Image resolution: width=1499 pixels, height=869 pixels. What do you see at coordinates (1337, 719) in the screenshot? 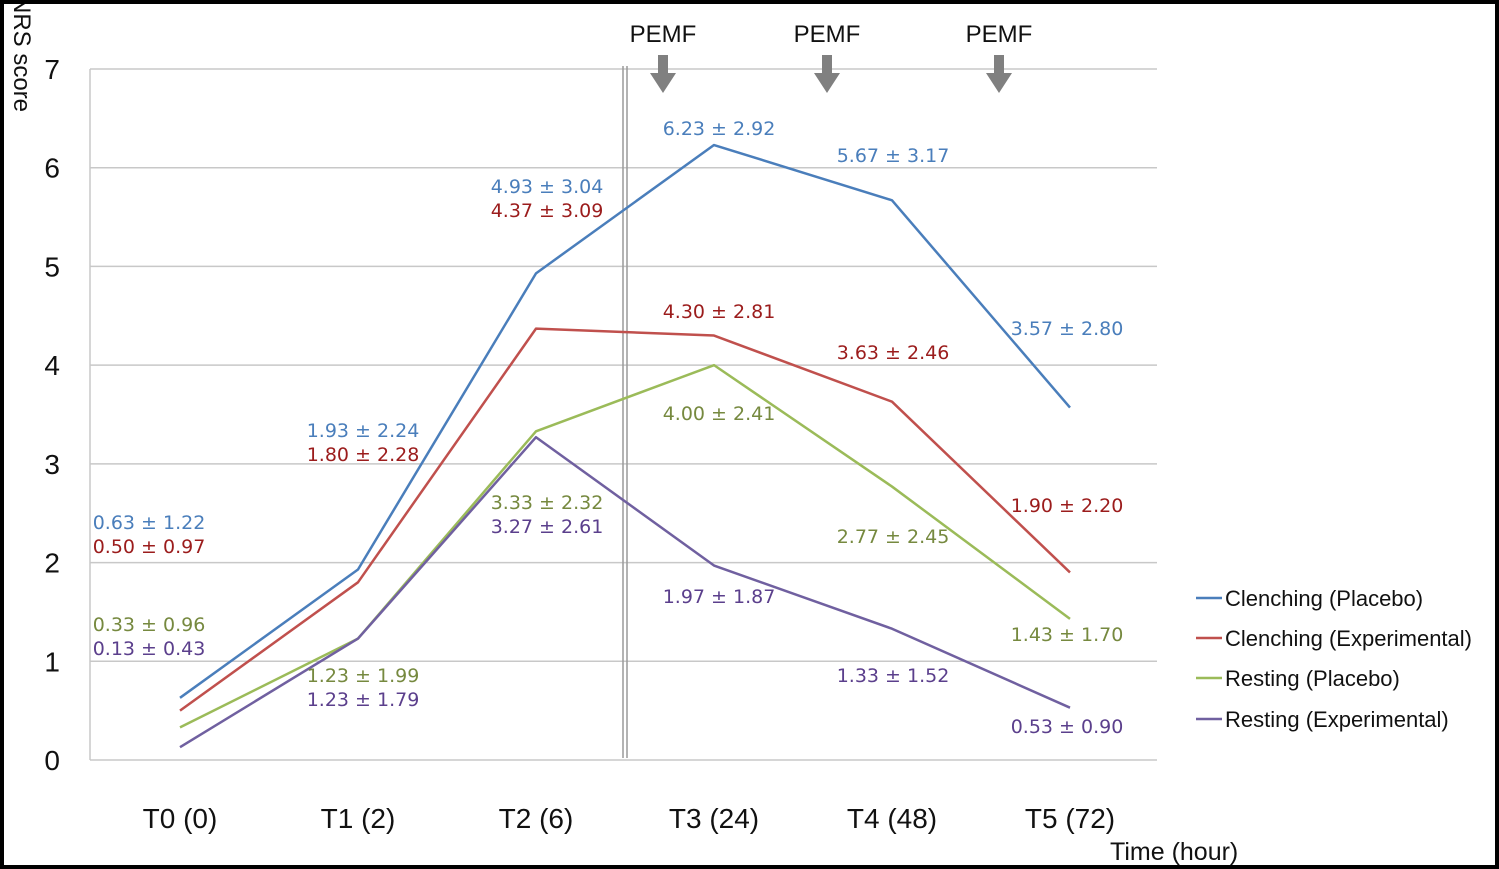
I see `legend-label-3: Resting (Experimental)` at bounding box center [1337, 719].